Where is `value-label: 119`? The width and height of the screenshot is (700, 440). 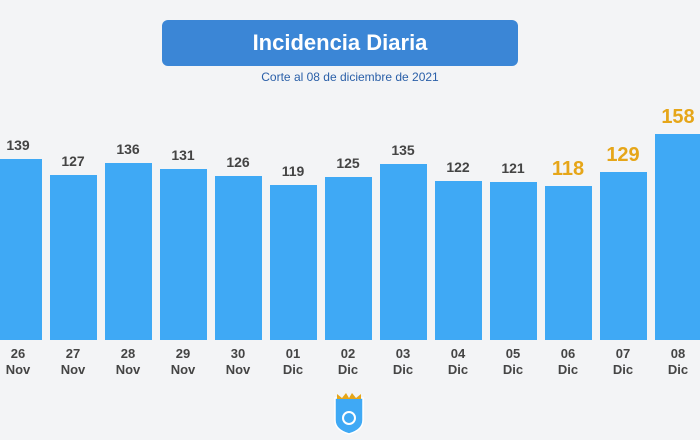 value-label: 119 is located at coordinates (293, 170).